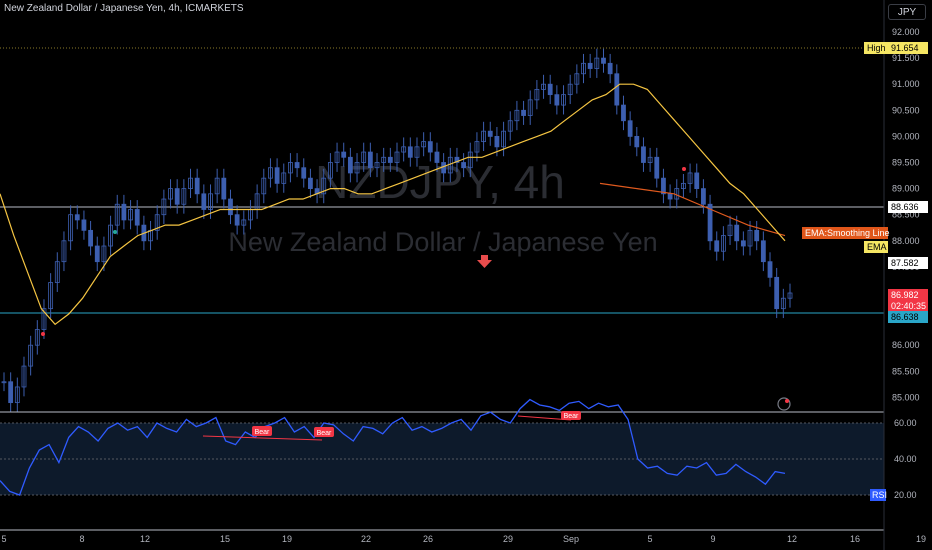 The height and width of the screenshot is (550, 932). What do you see at coordinates (3, 539) in the screenshot?
I see `time-tick-label: 5` at bounding box center [3, 539].